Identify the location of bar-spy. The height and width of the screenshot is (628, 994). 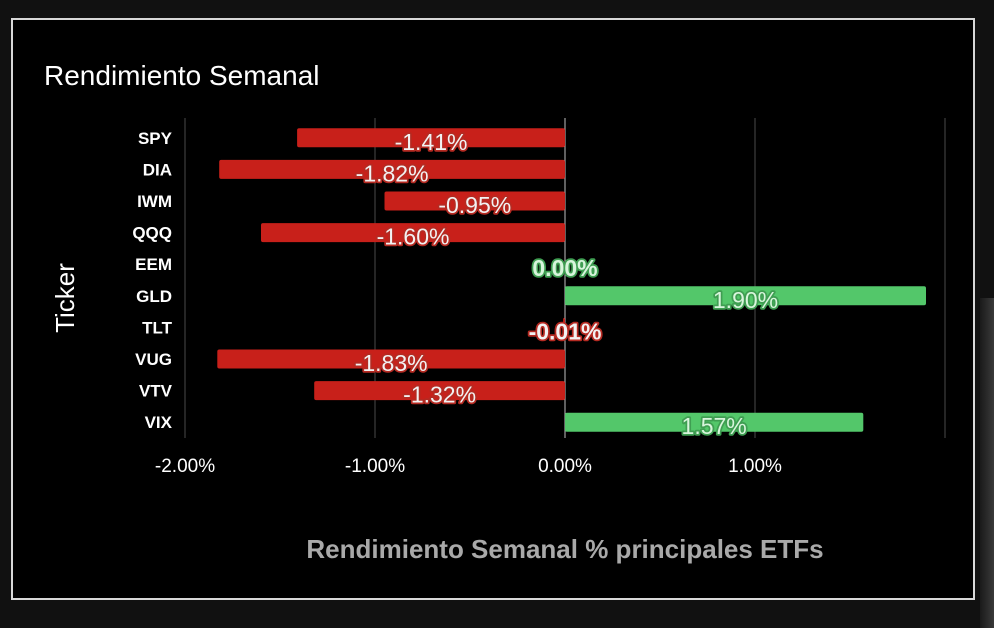
(431, 138).